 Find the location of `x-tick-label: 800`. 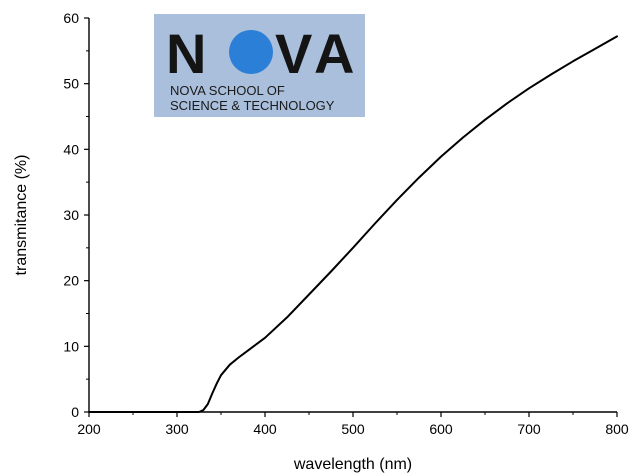

x-tick-label: 800 is located at coordinates (617, 429).